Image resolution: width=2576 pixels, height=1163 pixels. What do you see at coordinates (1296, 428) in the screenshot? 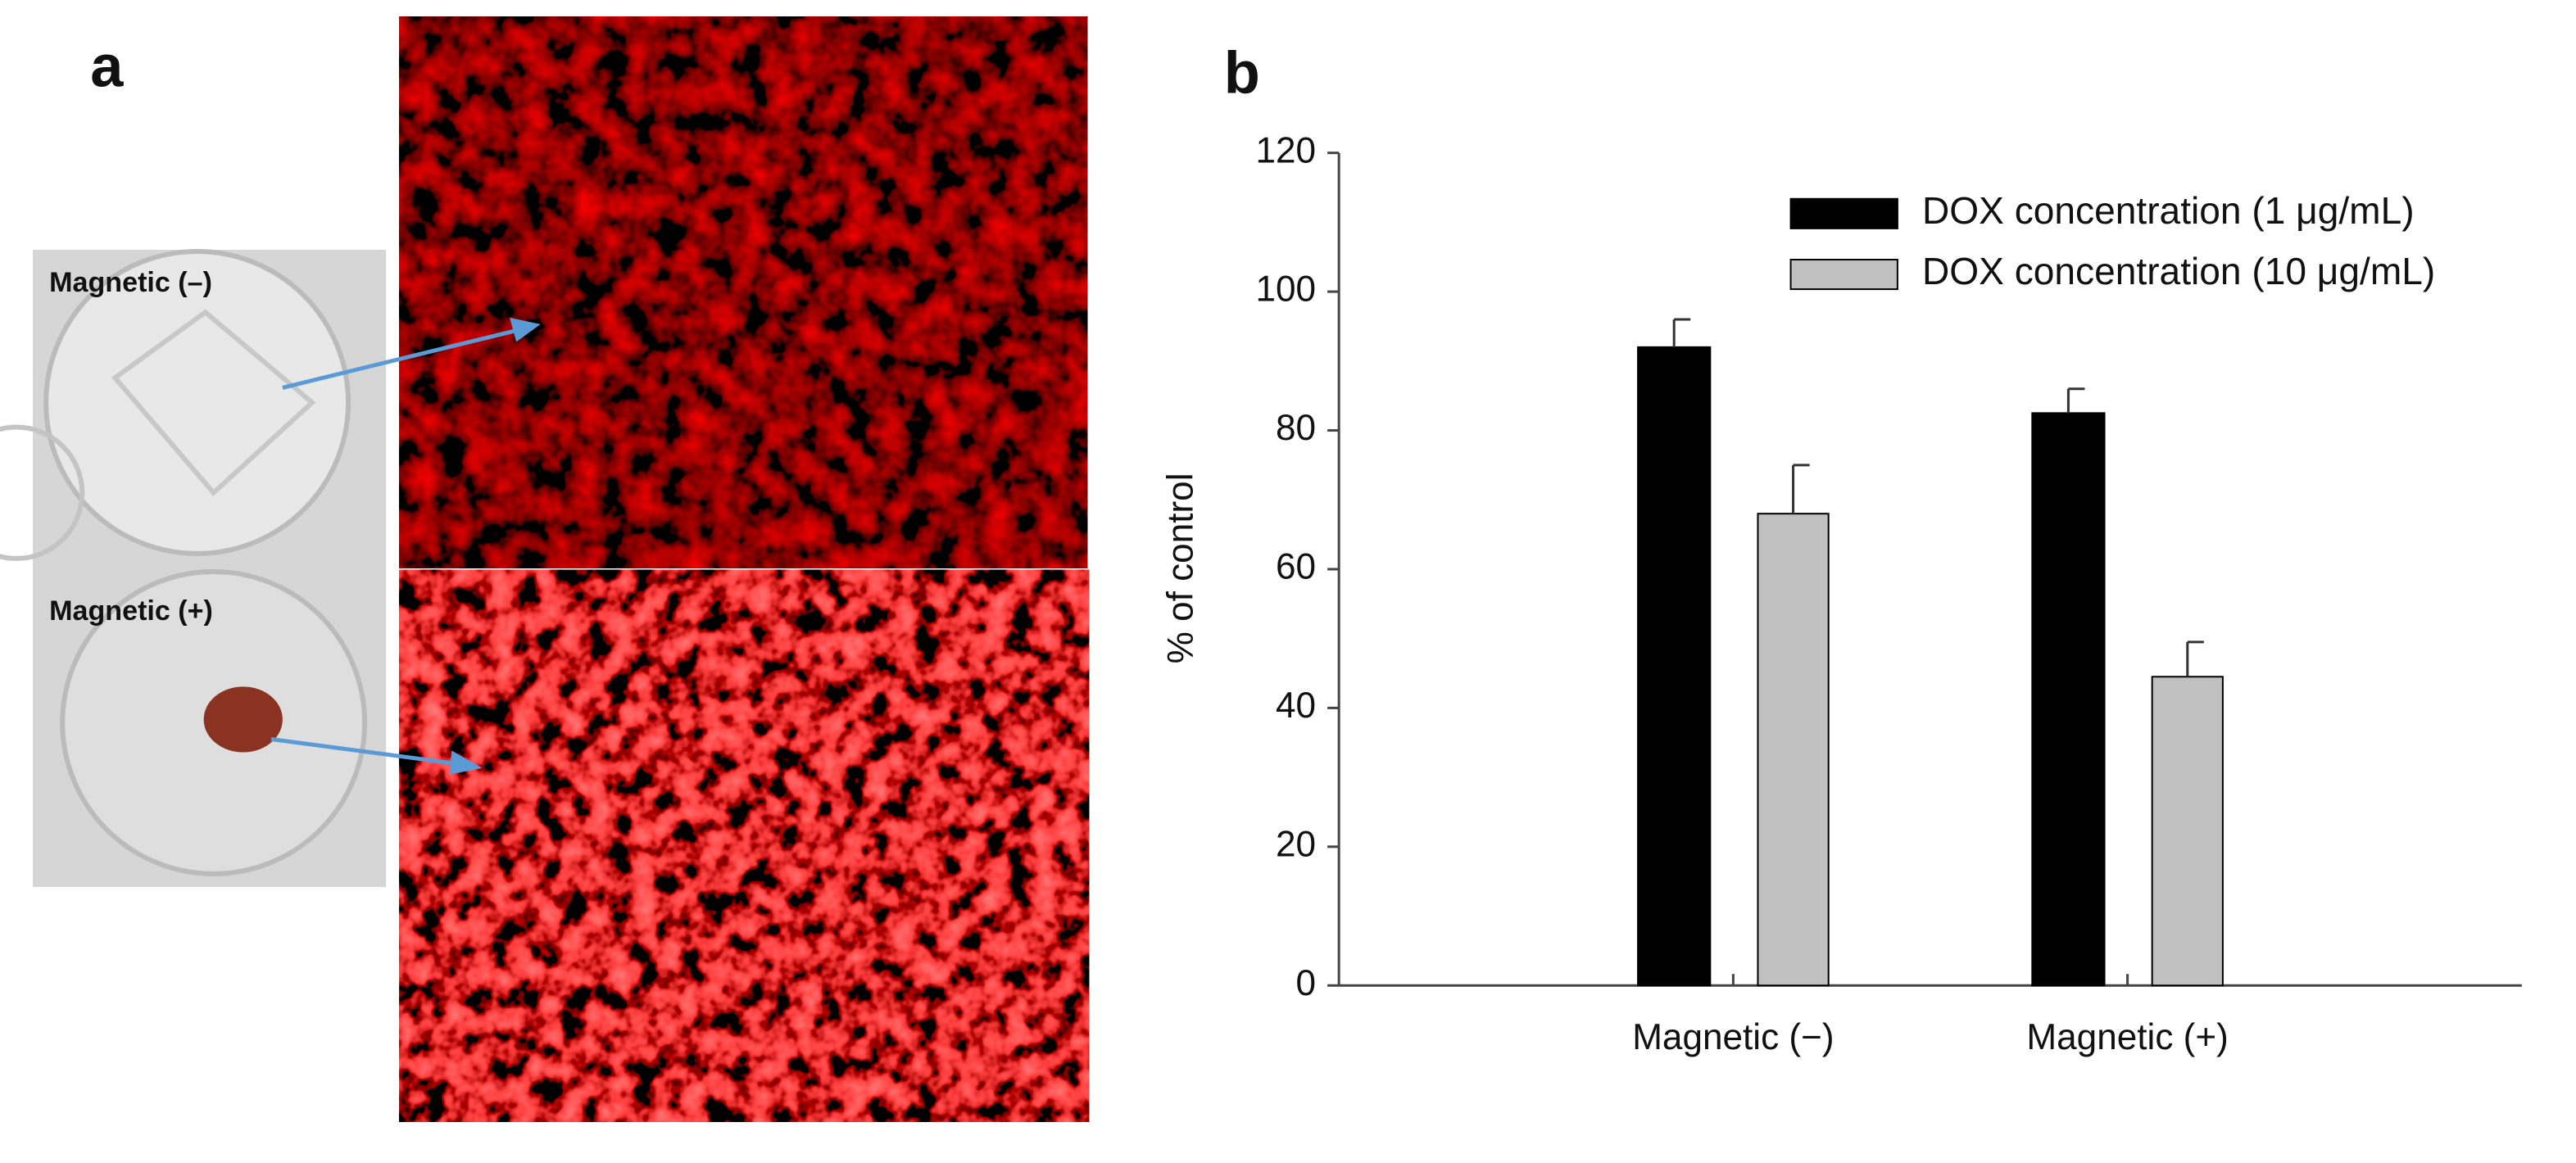
I see `y-tick-label: 80` at bounding box center [1296, 428].